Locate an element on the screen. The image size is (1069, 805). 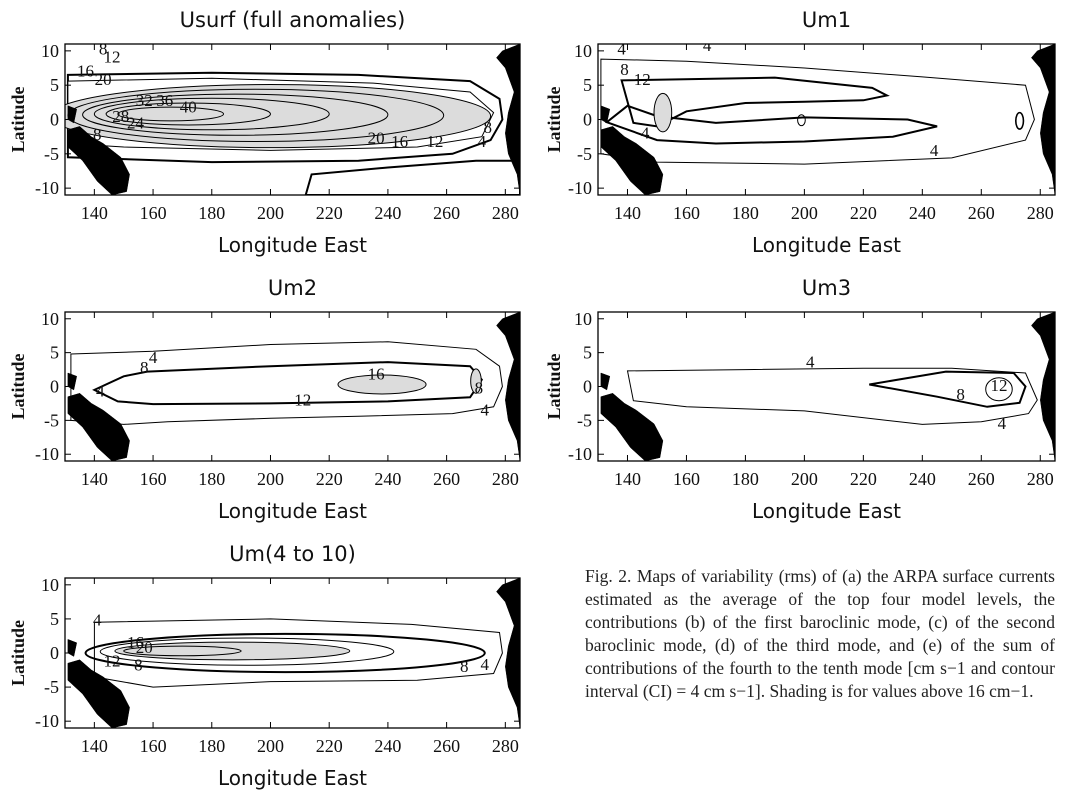
contour-8-south is located at coordinates (412, 177).